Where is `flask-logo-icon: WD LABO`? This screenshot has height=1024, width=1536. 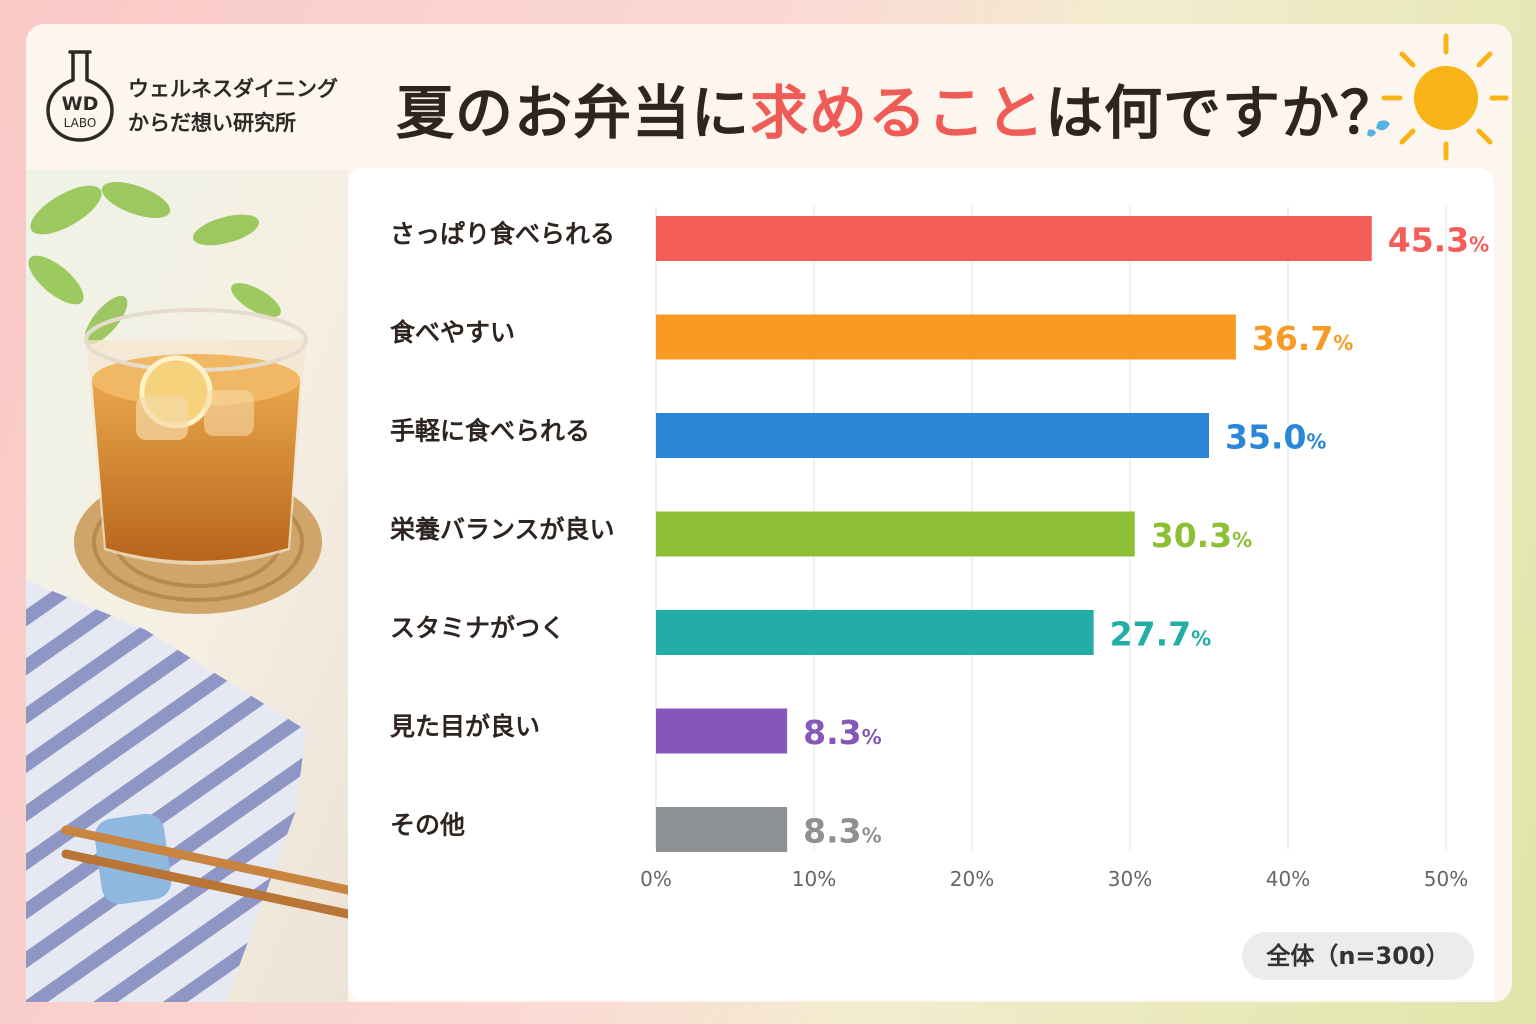
flask-logo-icon: WD LABO is located at coordinates (80, 96).